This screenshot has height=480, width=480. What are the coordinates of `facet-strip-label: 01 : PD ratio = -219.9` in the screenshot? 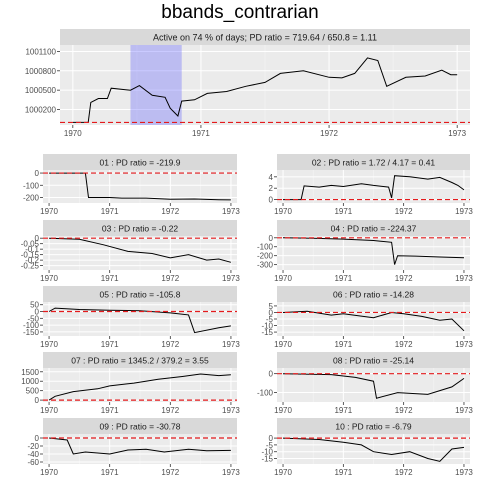 It's located at (139, 163).